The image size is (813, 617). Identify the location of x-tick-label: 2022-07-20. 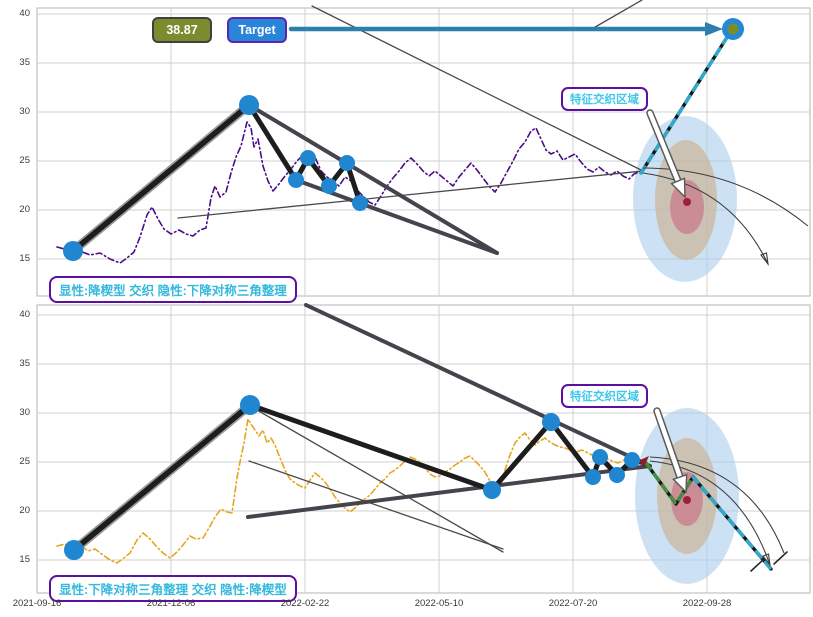
(573, 603).